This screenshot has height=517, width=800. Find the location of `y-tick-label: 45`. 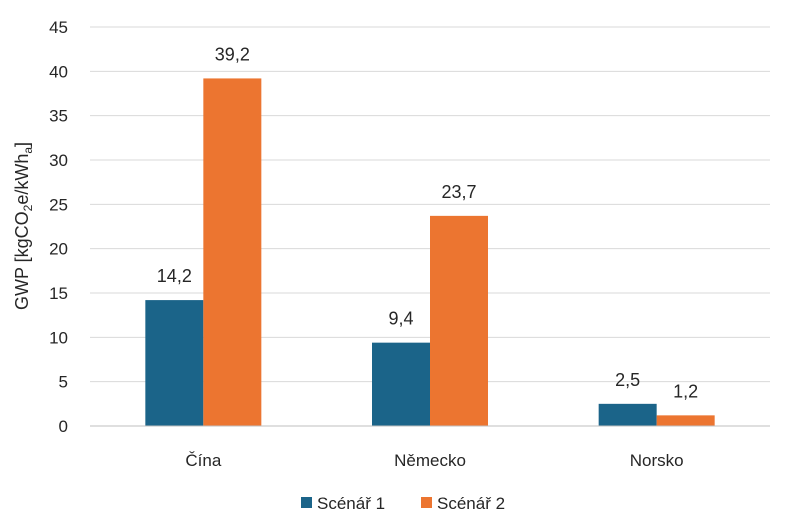

y-tick-label: 45 is located at coordinates (58, 27).